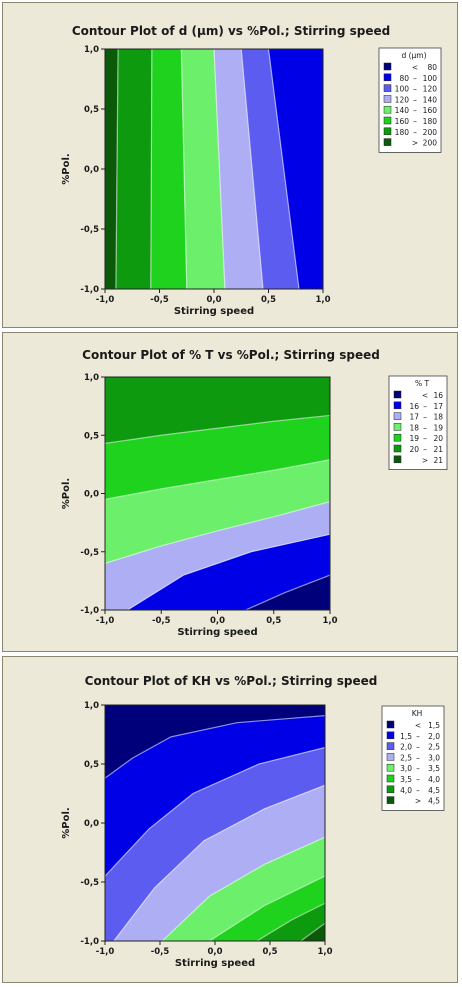 The height and width of the screenshot is (987, 462). What do you see at coordinates (430, 89) in the screenshot?
I see `legend-high: 120` at bounding box center [430, 89].